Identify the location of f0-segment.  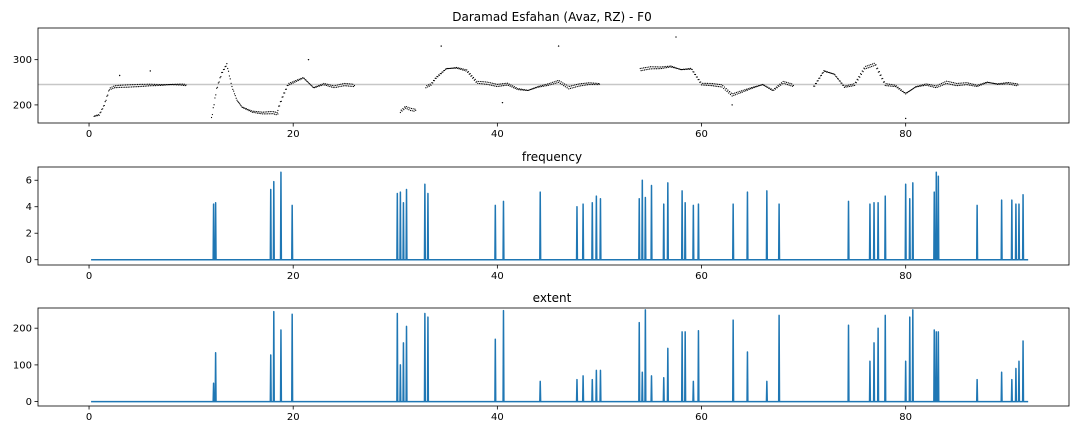
(316, 94).